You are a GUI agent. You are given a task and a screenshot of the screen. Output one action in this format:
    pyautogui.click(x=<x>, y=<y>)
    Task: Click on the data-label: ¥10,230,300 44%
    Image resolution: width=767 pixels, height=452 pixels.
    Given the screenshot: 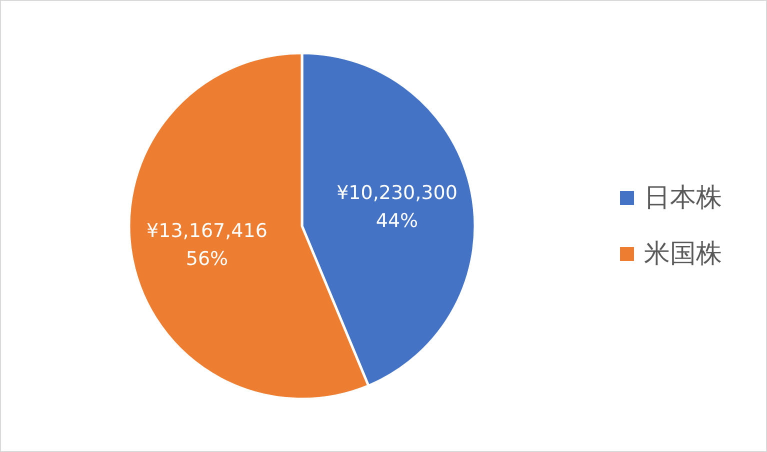 What is the action you would take?
    pyautogui.click(x=397, y=207)
    